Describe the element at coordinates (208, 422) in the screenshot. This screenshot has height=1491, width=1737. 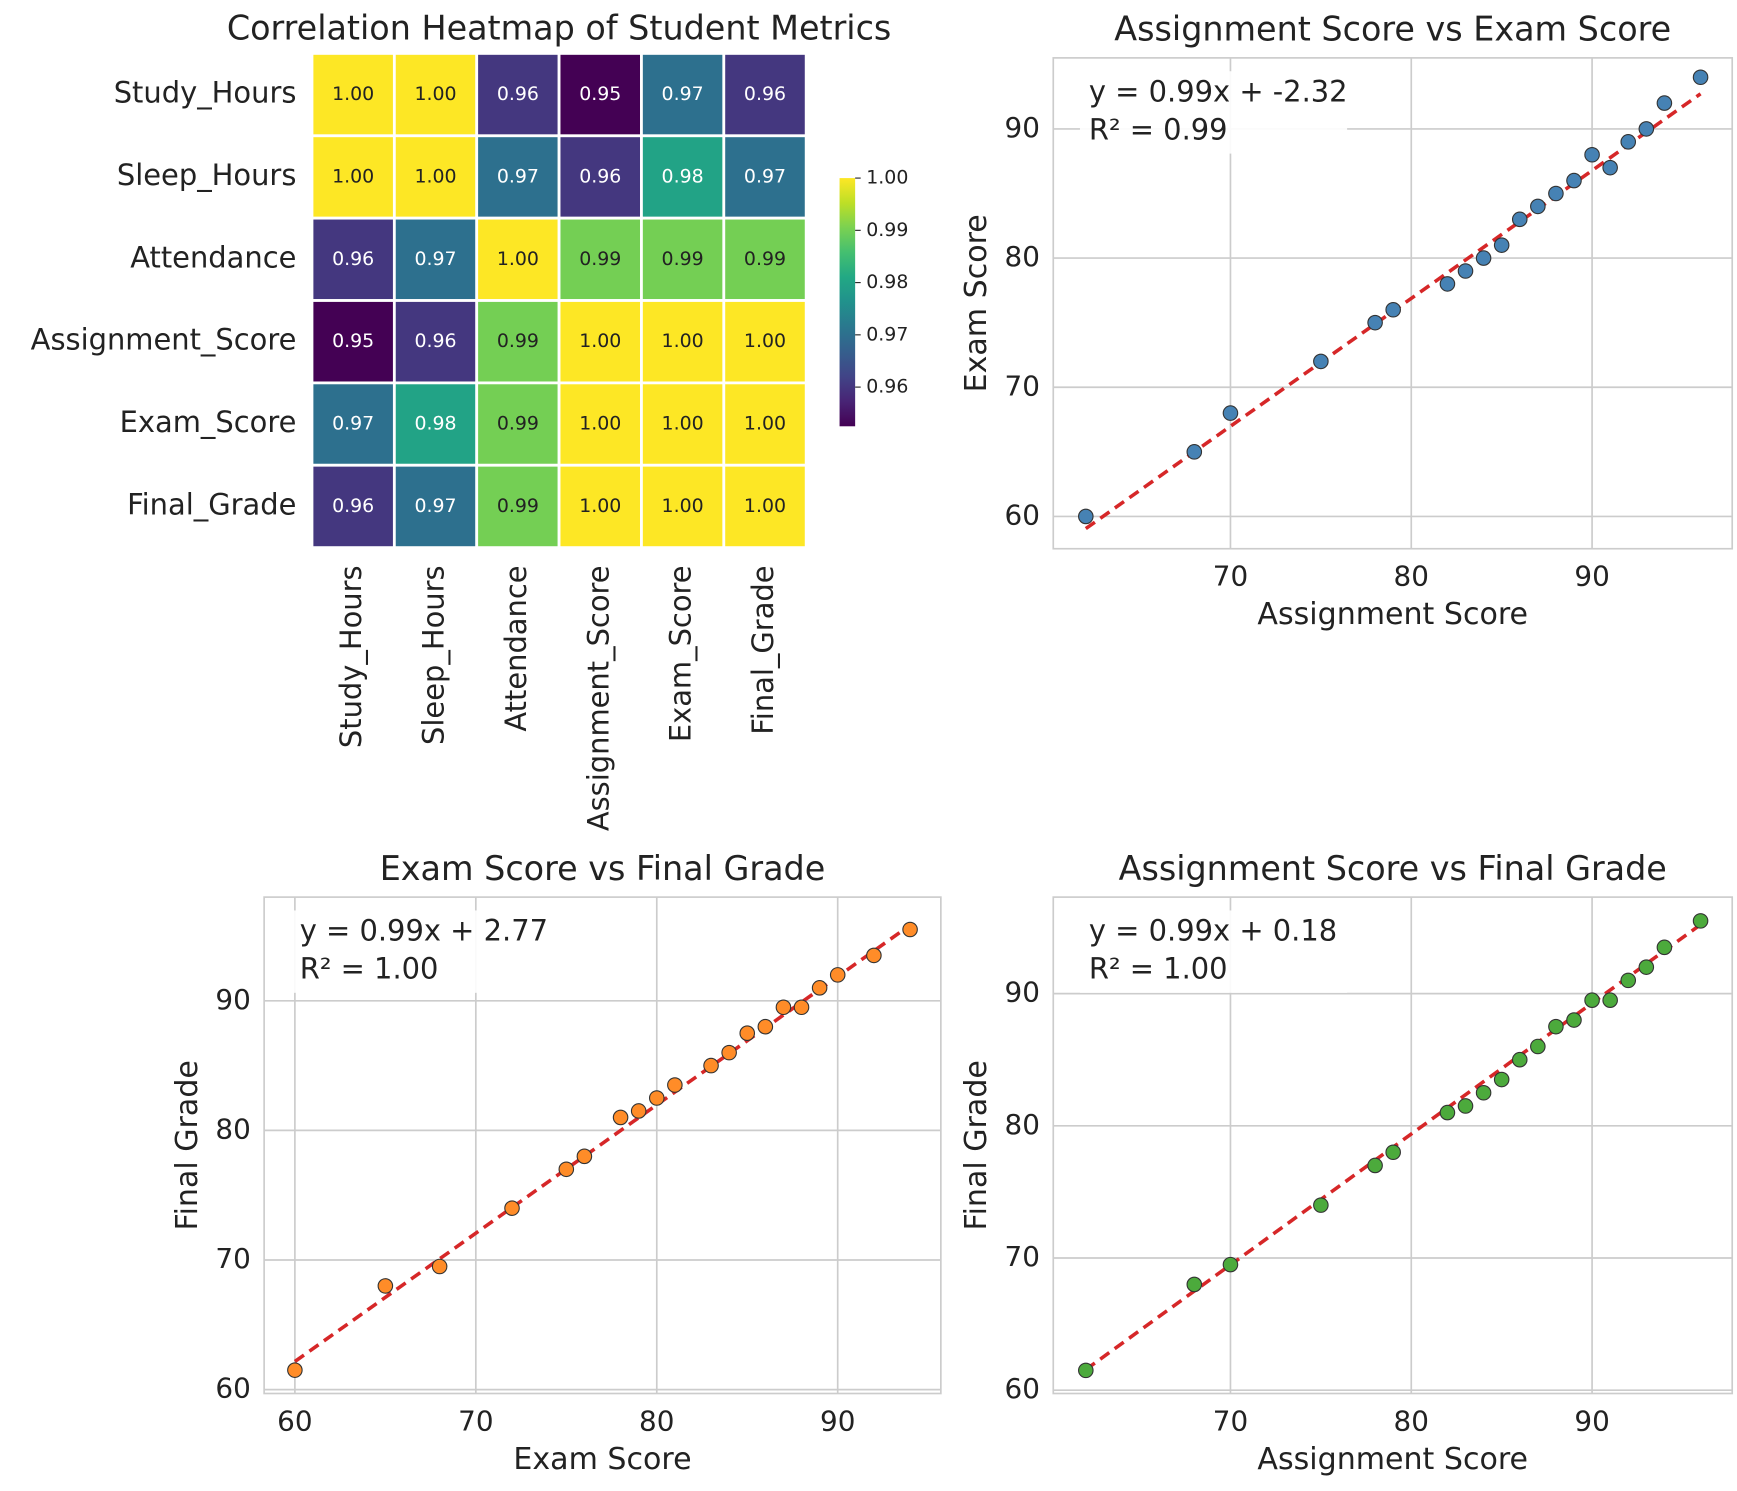
I see `row-label: Exam_Score` at that location.